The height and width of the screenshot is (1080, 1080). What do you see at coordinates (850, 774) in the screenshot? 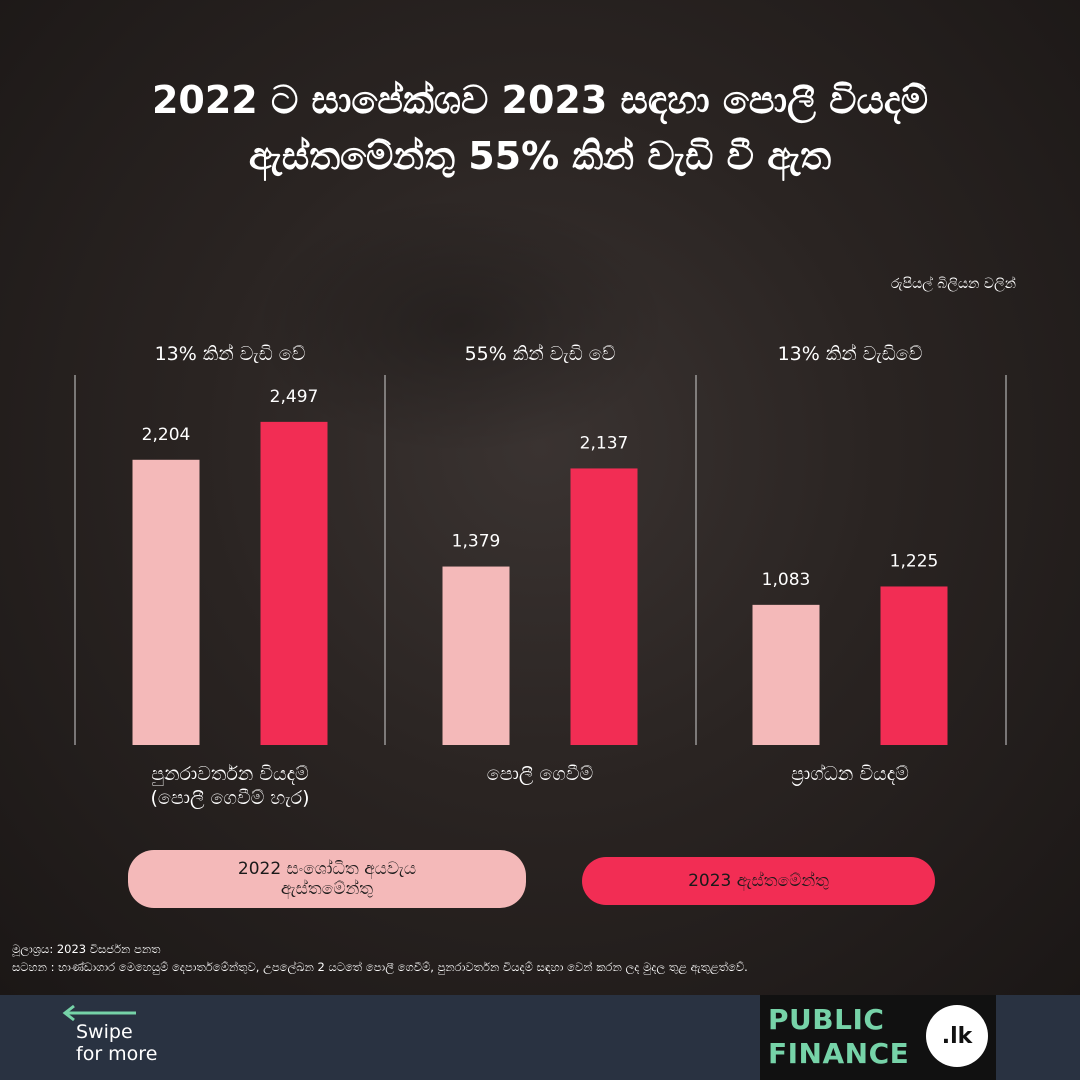
I see `category-label: ප්‍රාග්ධන වියදම්` at bounding box center [850, 774].